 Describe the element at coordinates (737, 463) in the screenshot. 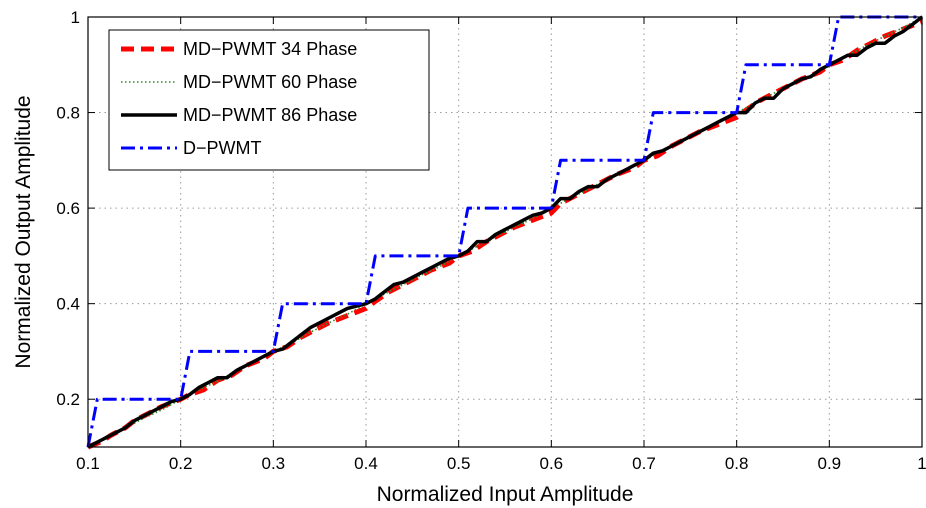

I see `x-tick-label: 0.8` at that location.